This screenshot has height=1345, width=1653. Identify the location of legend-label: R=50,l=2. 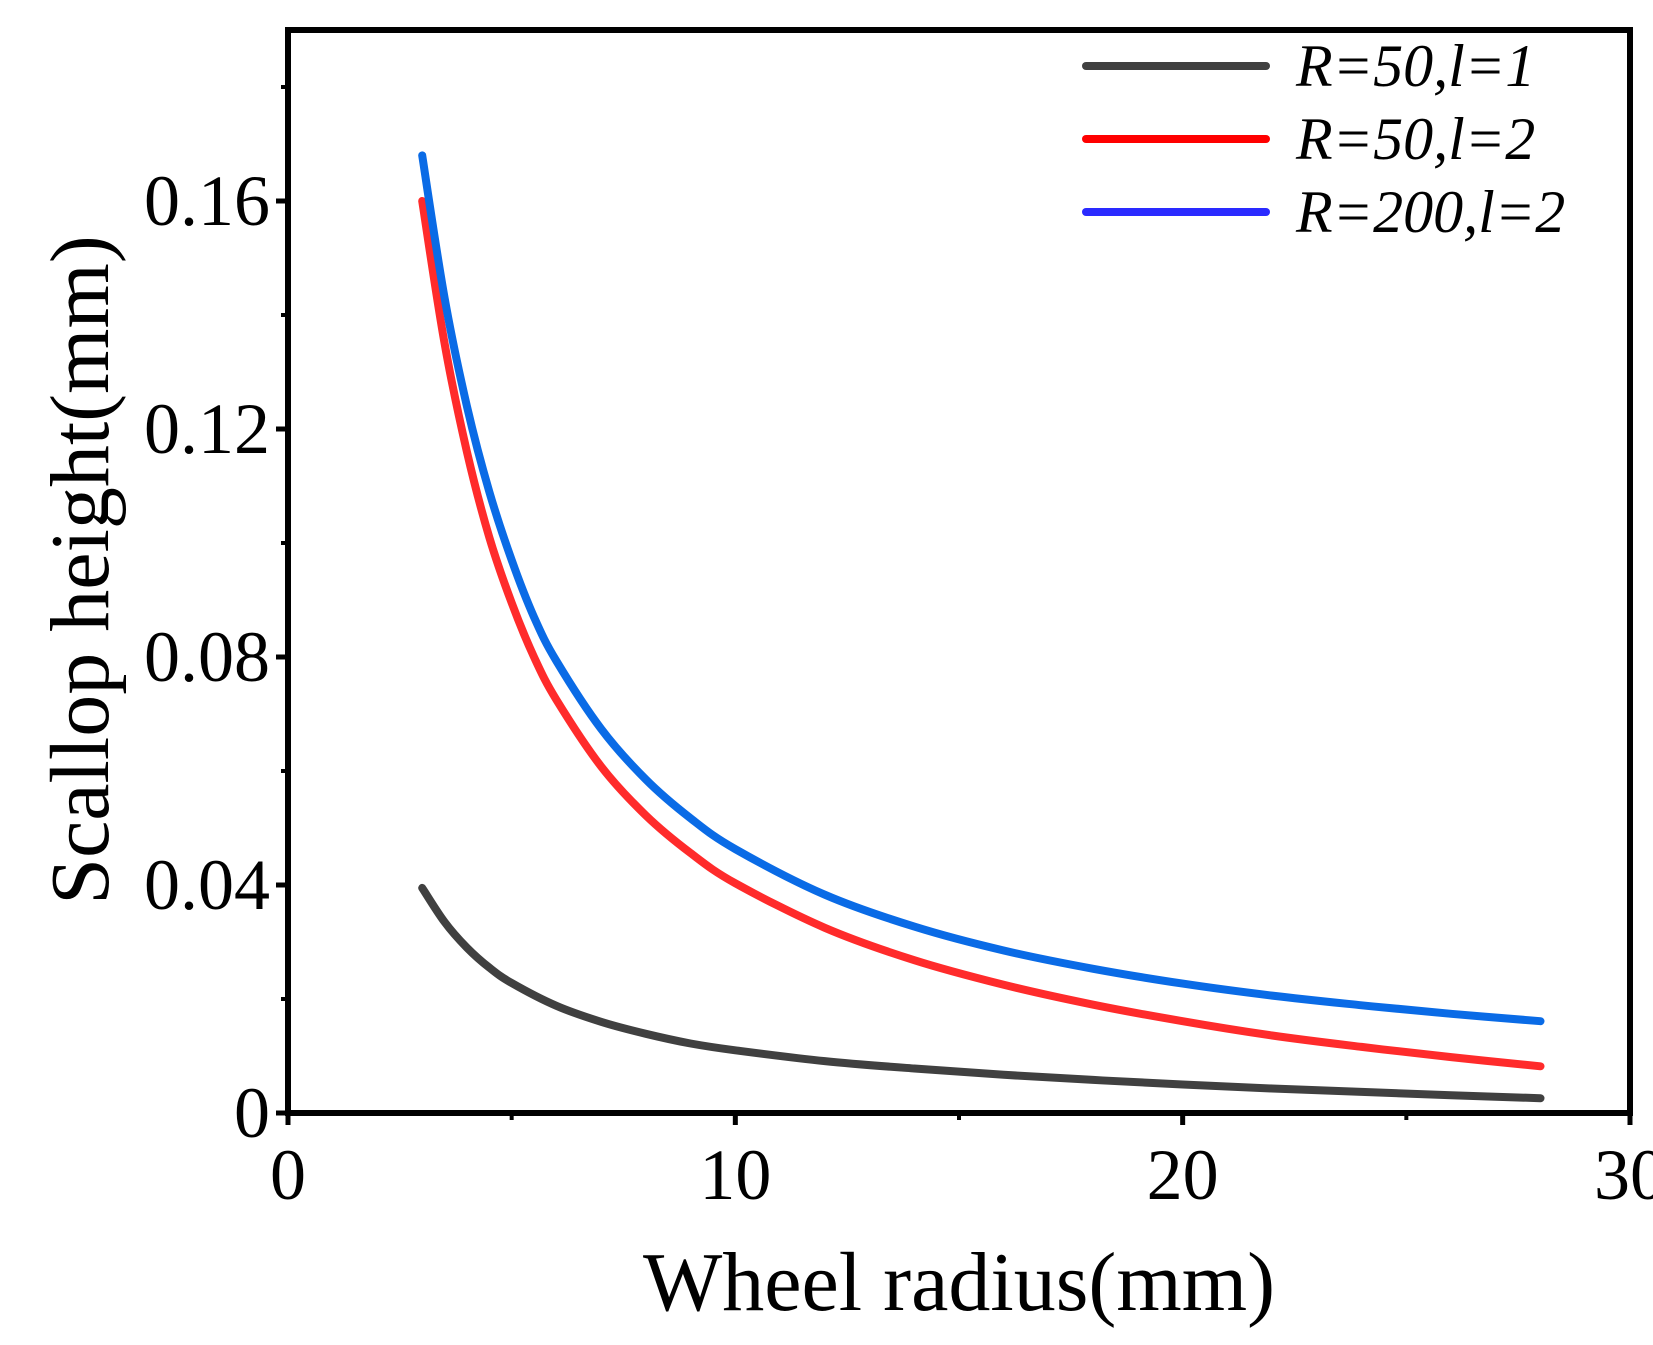
(1415, 139).